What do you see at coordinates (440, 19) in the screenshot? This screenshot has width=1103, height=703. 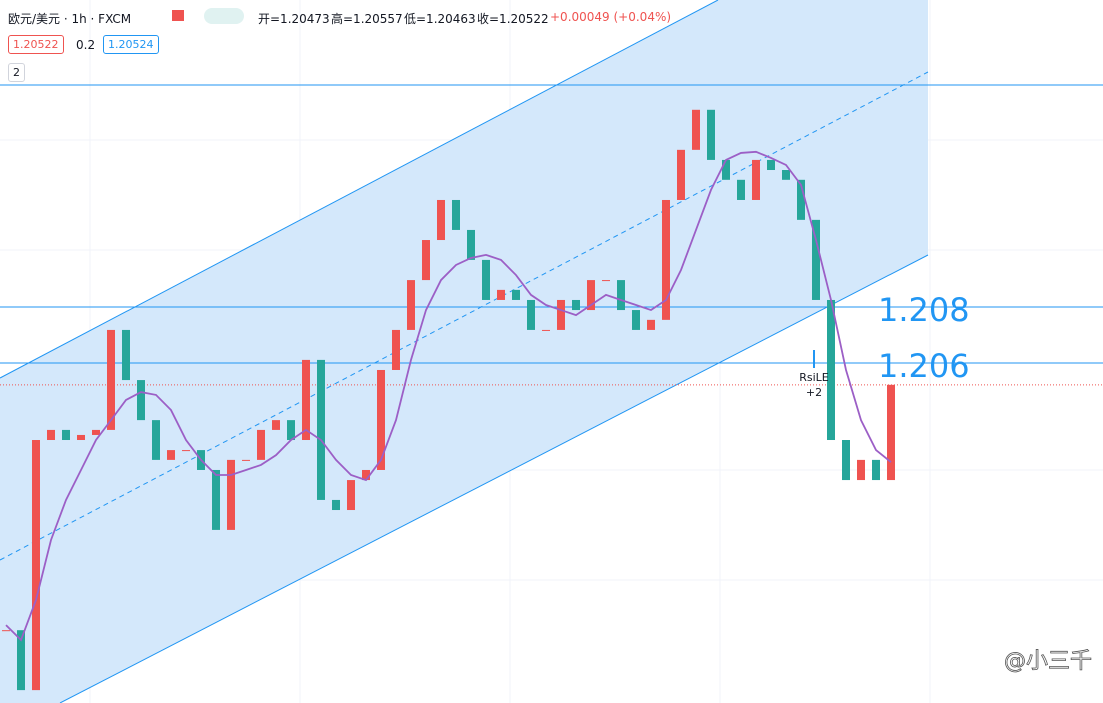 I see `low: 低=1.20463` at bounding box center [440, 19].